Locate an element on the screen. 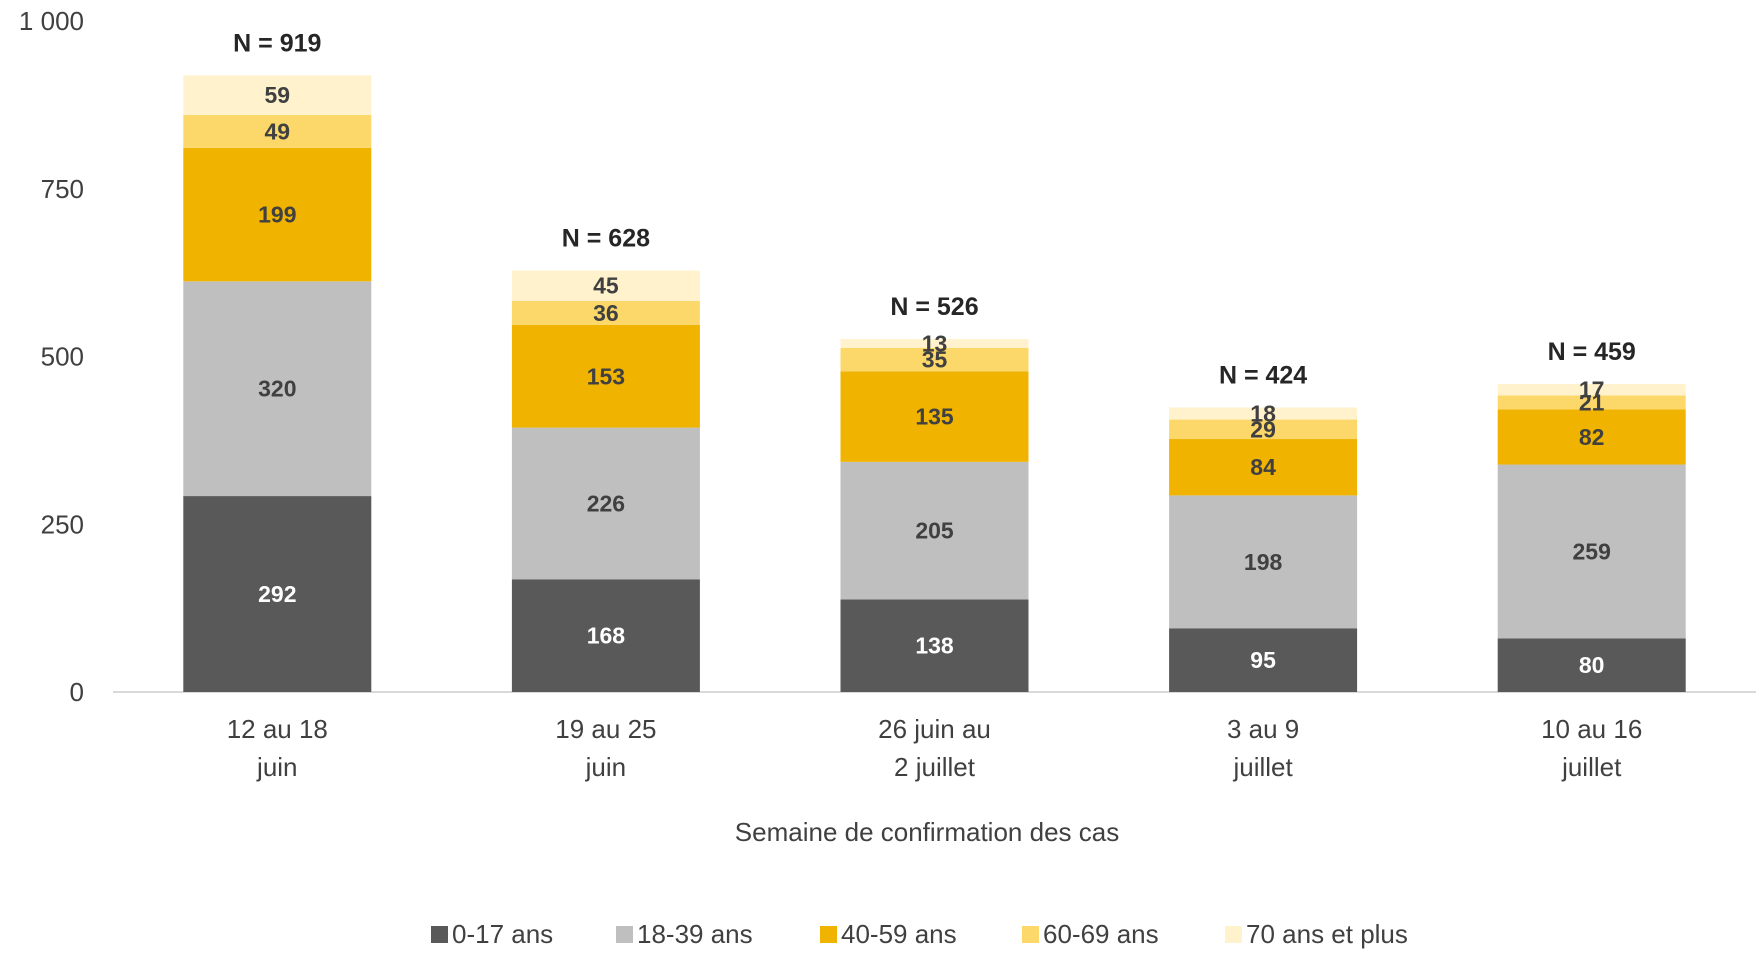 This screenshot has height=955, width=1758. x-tick-label: 3 au 9 is located at coordinates (1263, 729).